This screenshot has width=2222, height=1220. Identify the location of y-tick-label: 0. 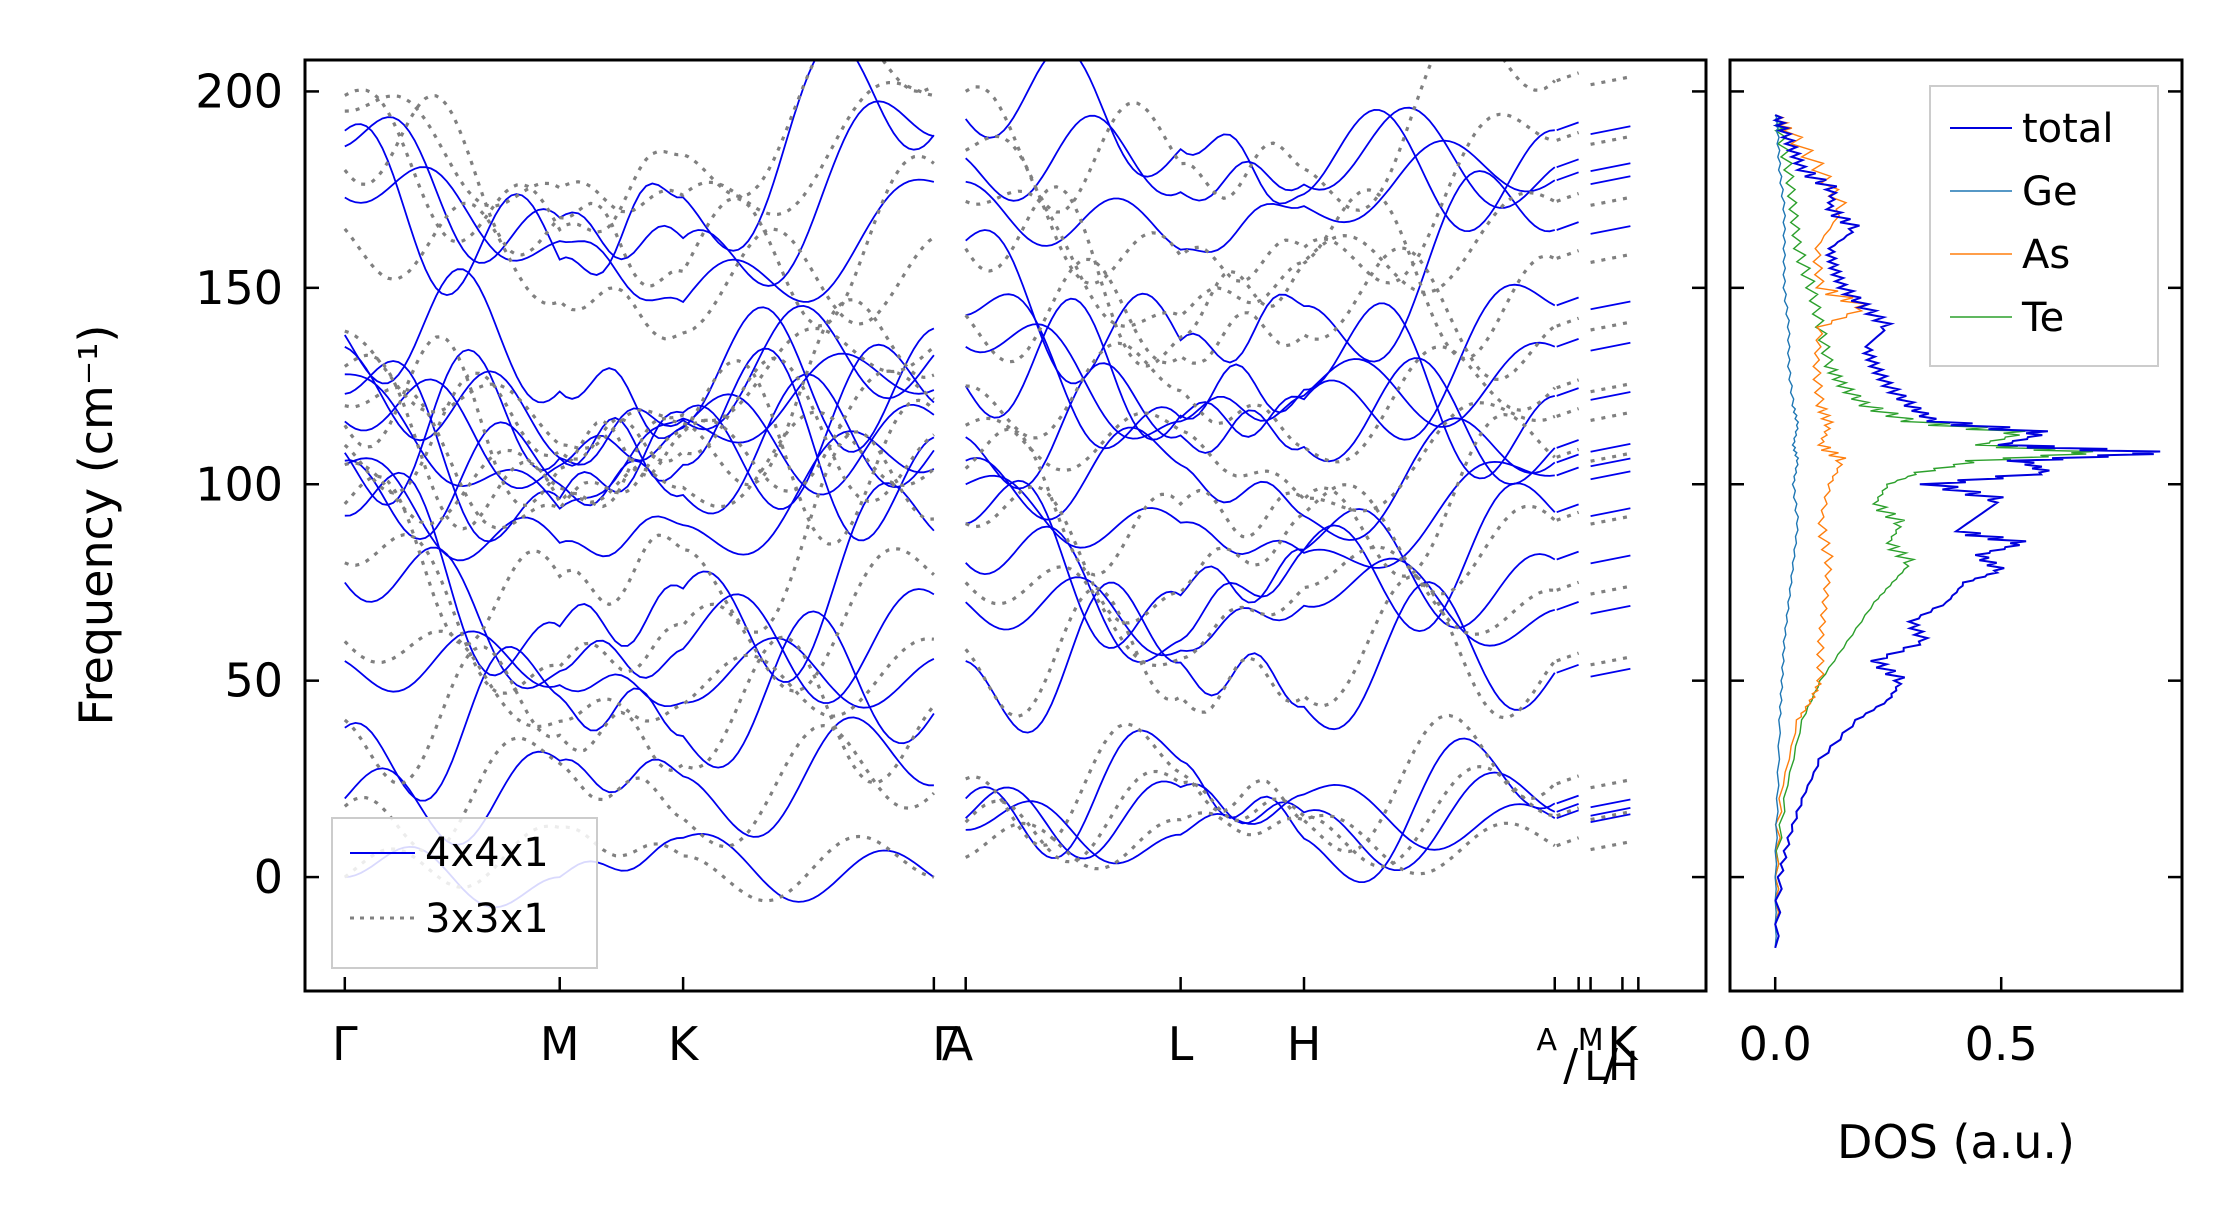
(268, 877).